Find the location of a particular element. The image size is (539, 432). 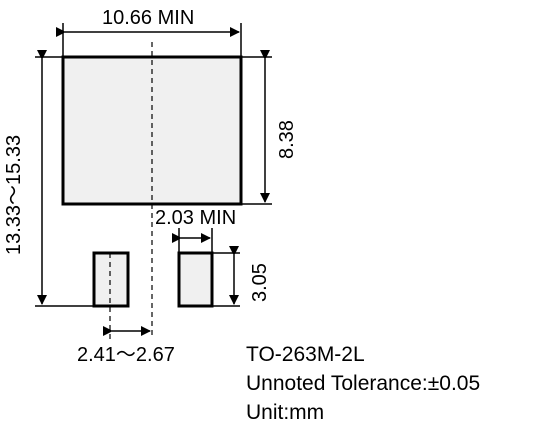

unit-note: Unit:mm is located at coordinates (285, 412).